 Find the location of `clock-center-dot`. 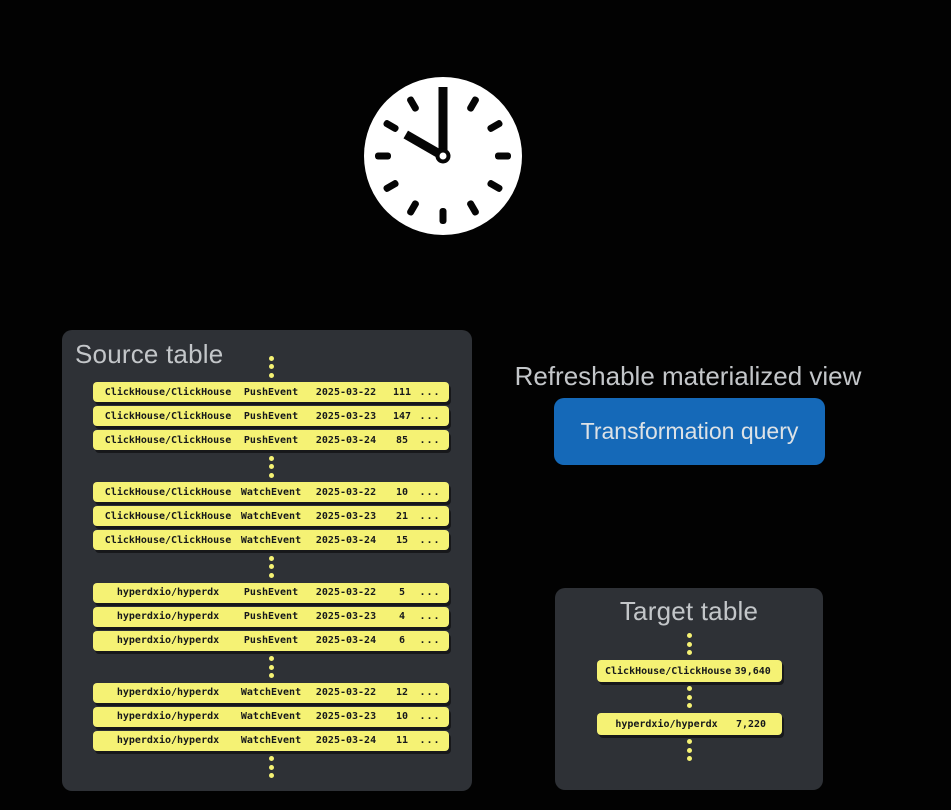

clock-center-dot is located at coordinates (443, 156).